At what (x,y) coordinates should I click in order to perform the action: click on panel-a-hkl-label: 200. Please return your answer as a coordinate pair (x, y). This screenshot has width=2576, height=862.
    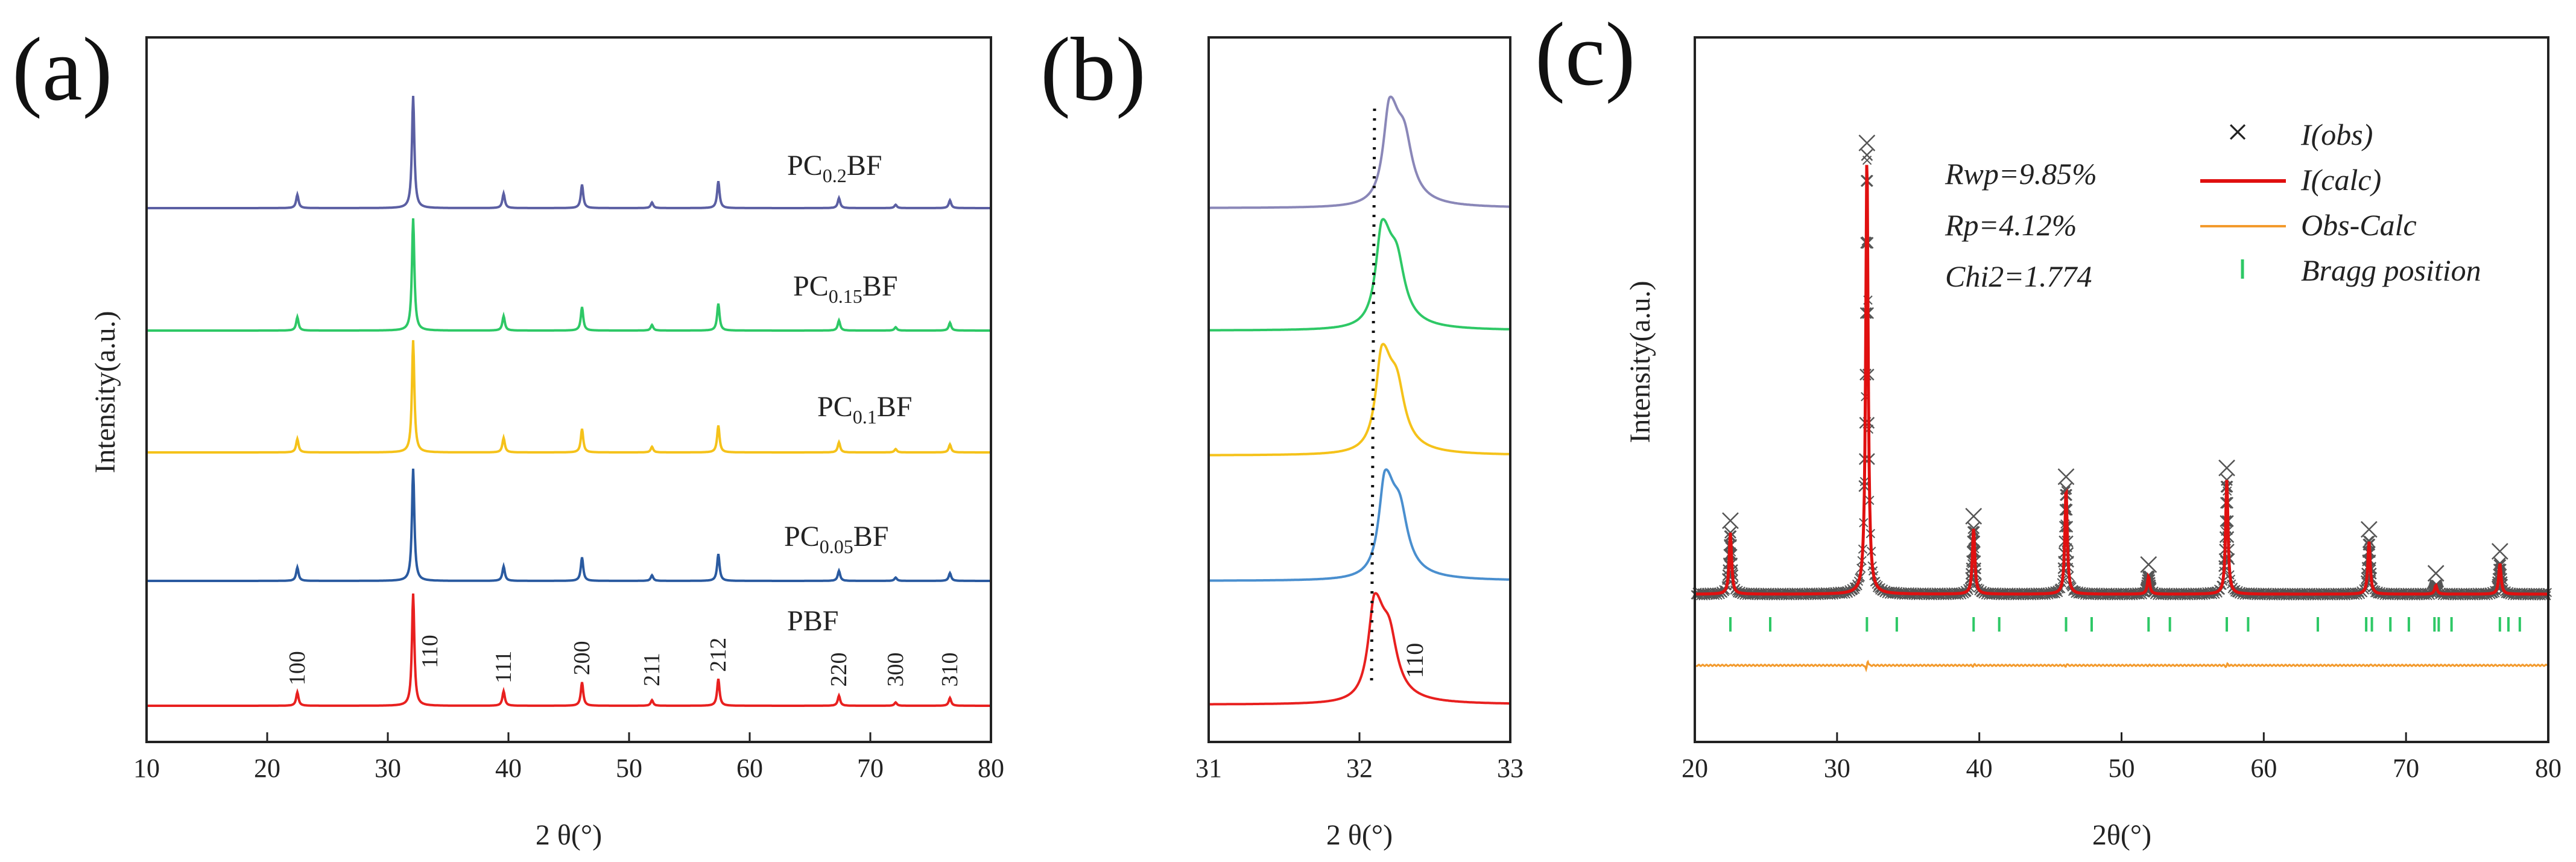
    Looking at the image, I should click on (582, 658).